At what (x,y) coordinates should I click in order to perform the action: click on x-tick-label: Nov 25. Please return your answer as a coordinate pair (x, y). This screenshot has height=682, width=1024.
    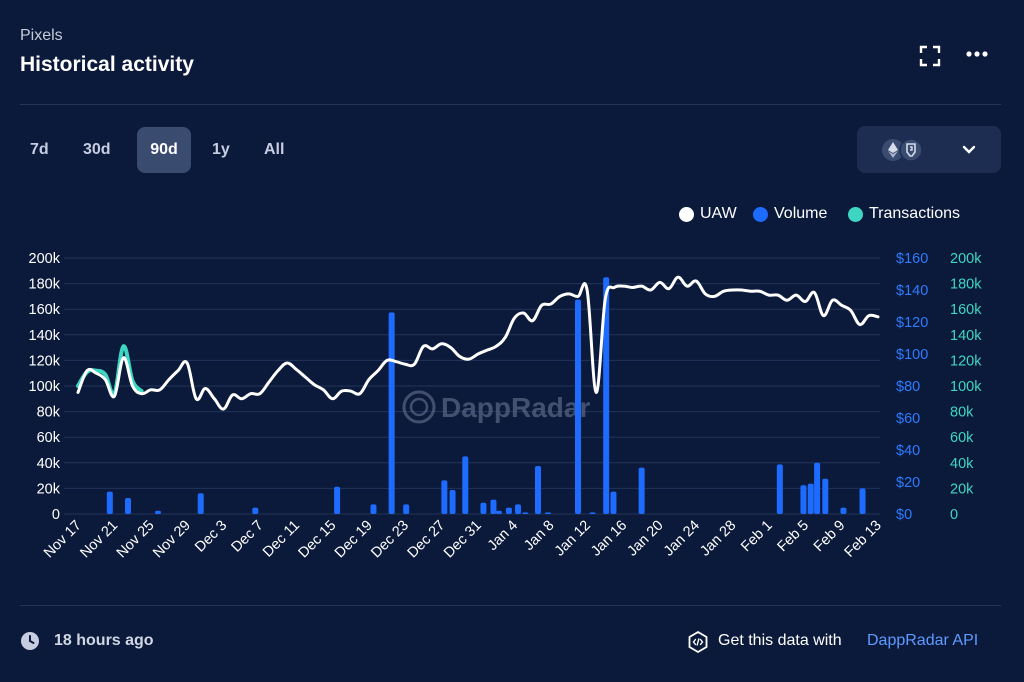
    Looking at the image, I should click on (136, 540).